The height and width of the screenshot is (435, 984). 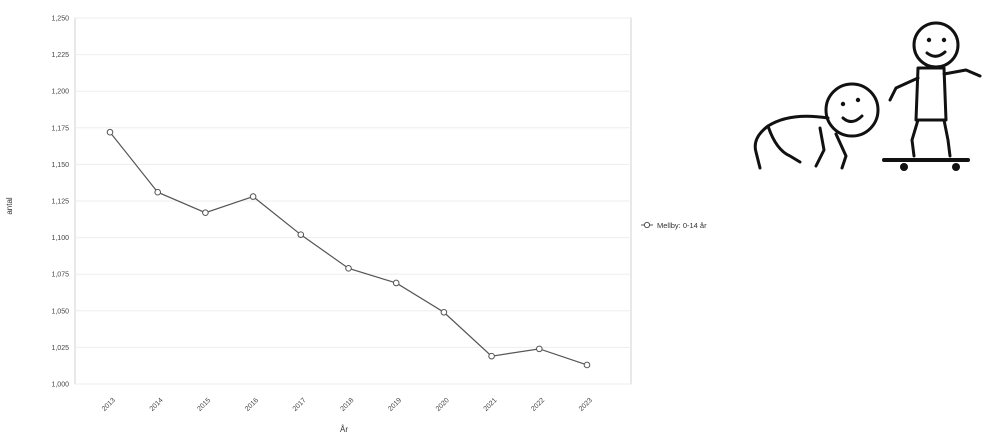 I want to click on x-tick-label: 2014, so click(x=157, y=405).